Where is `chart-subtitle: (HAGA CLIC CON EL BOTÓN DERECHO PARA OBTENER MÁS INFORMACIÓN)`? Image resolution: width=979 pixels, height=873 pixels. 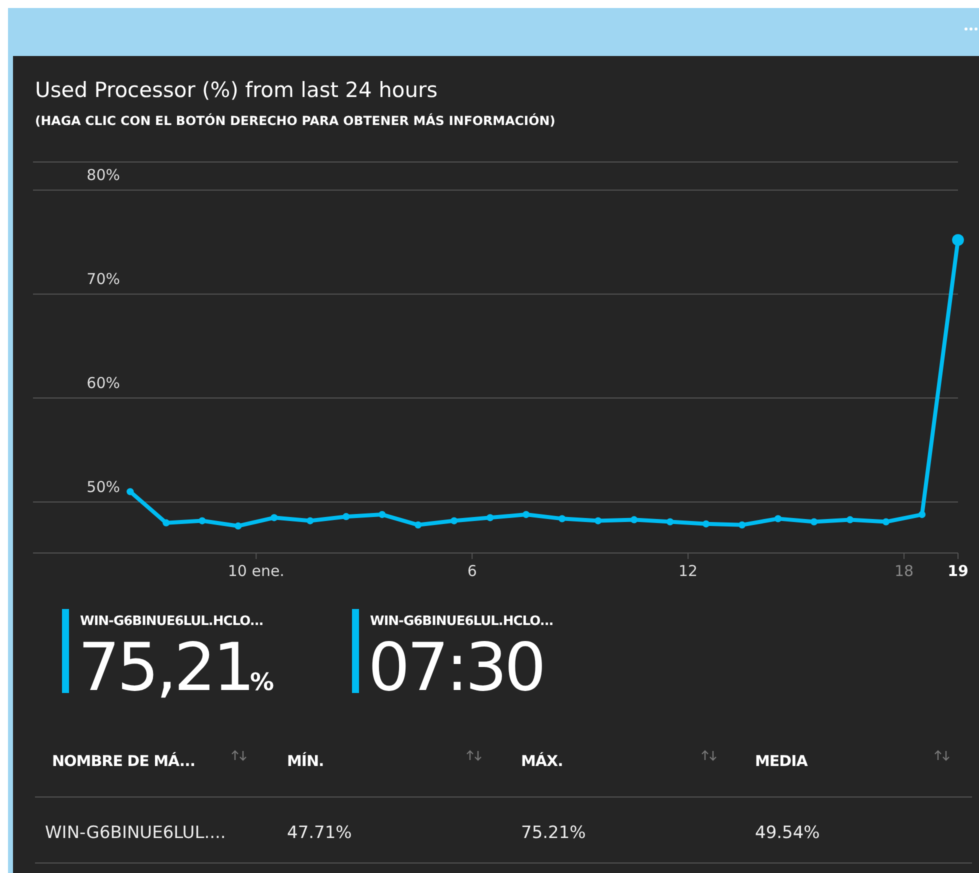
chart-subtitle: (HAGA CLIC CON EL BOTÓN DERECHO PARA OBTENER MÁS INFORMACIÓN) is located at coordinates (295, 120).